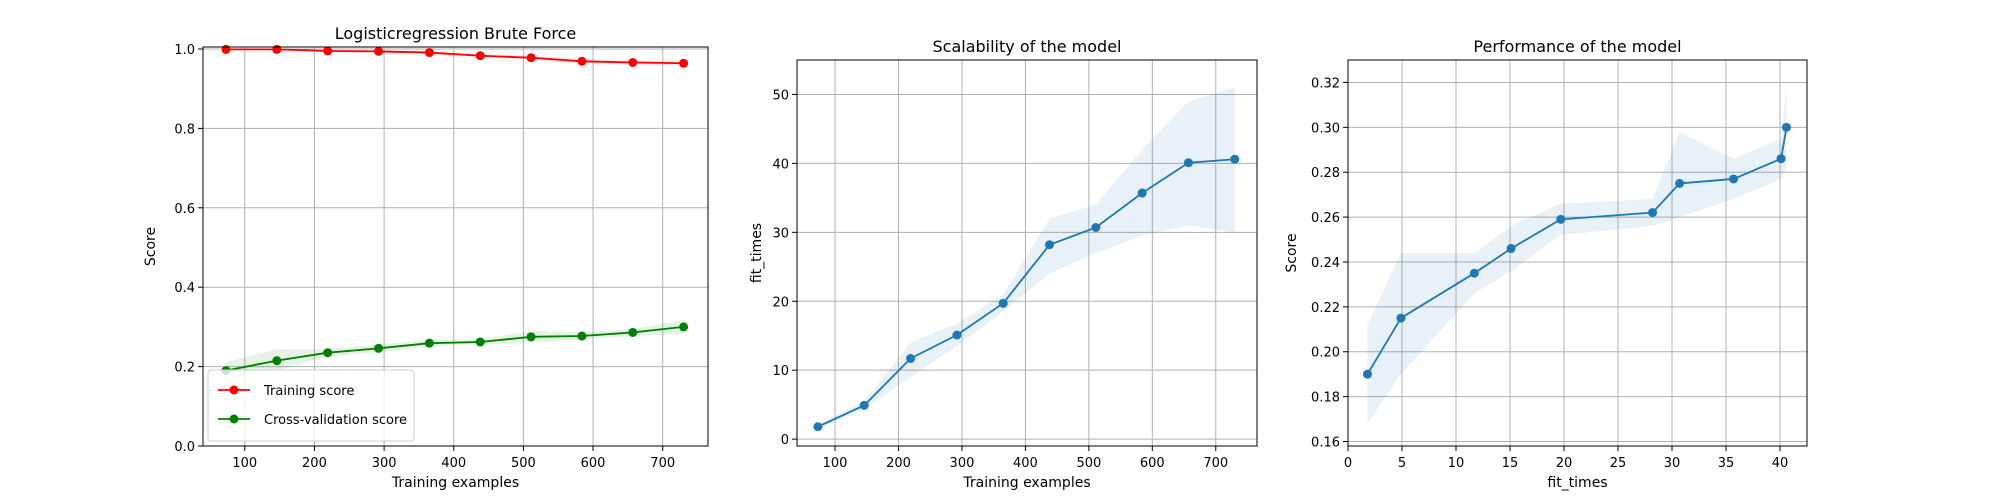  I want to click on learning-curve-x-tick-label: 100, so click(244, 463).